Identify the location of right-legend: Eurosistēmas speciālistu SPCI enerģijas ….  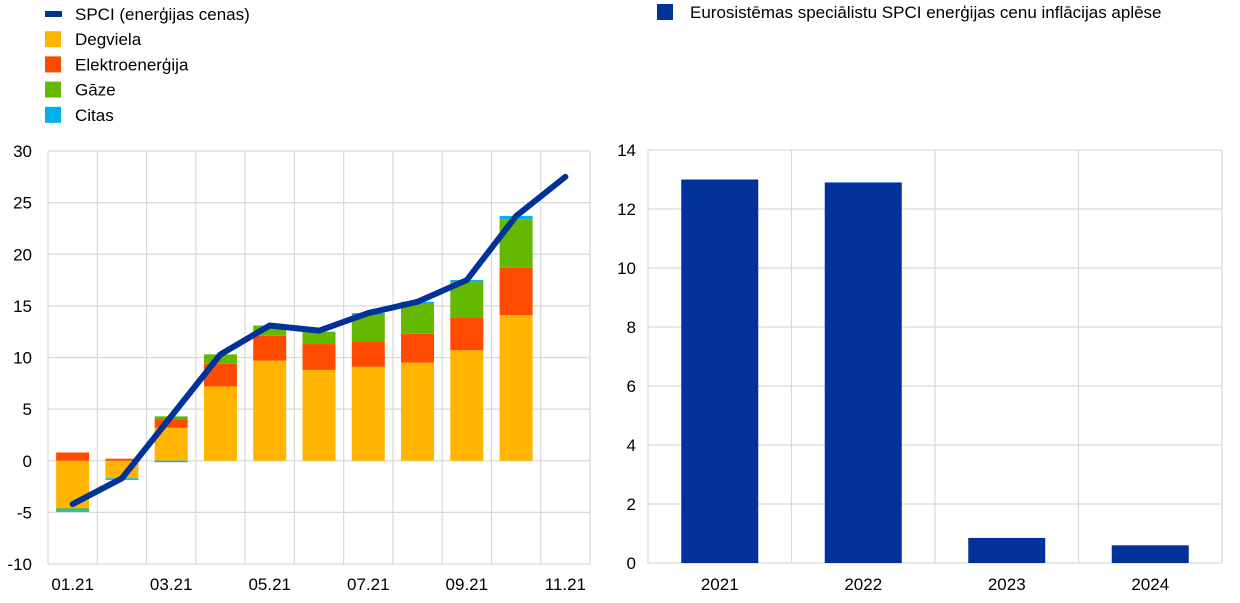
(909, 12).